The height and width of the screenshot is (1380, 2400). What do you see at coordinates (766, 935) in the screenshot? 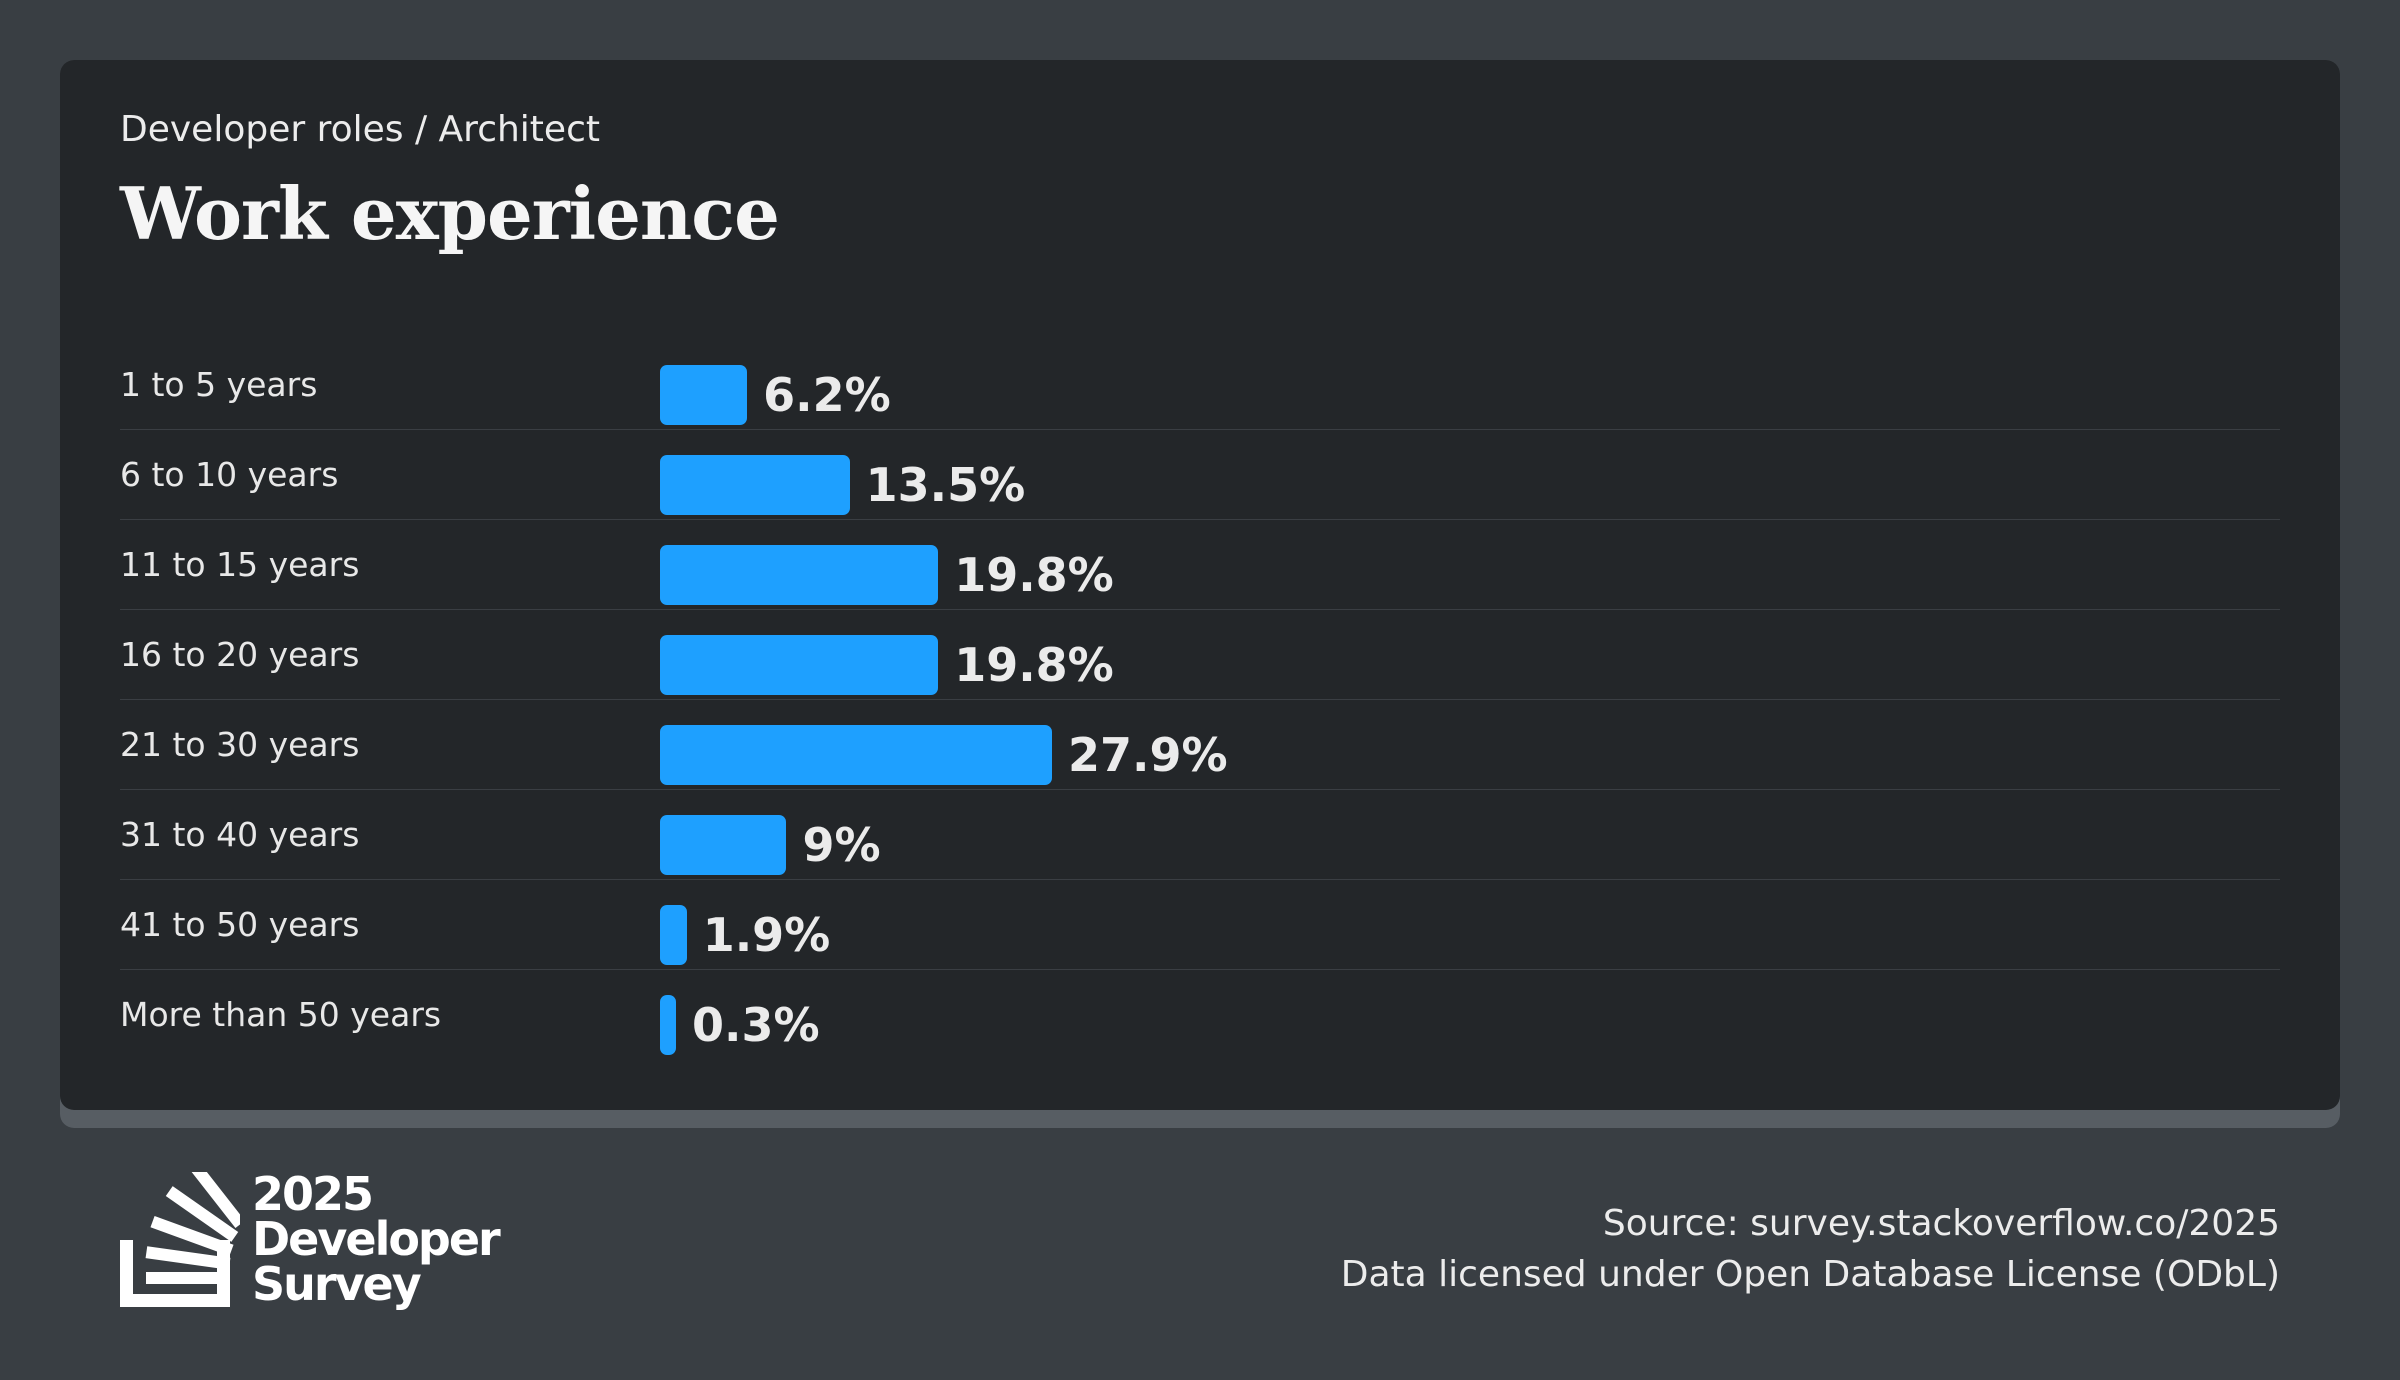
I see `value-label: 1.9%` at bounding box center [766, 935].